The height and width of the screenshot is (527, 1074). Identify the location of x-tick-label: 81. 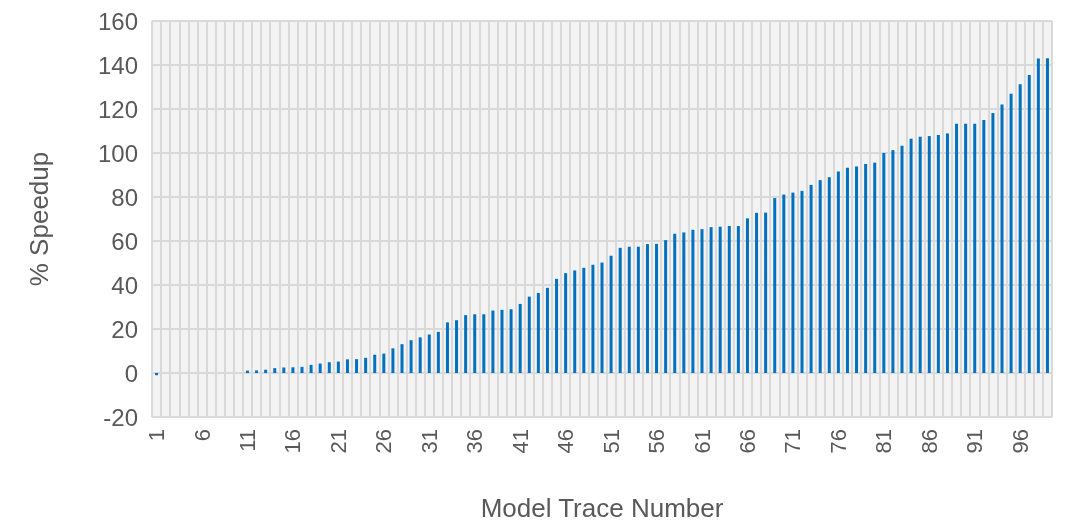
(884, 441).